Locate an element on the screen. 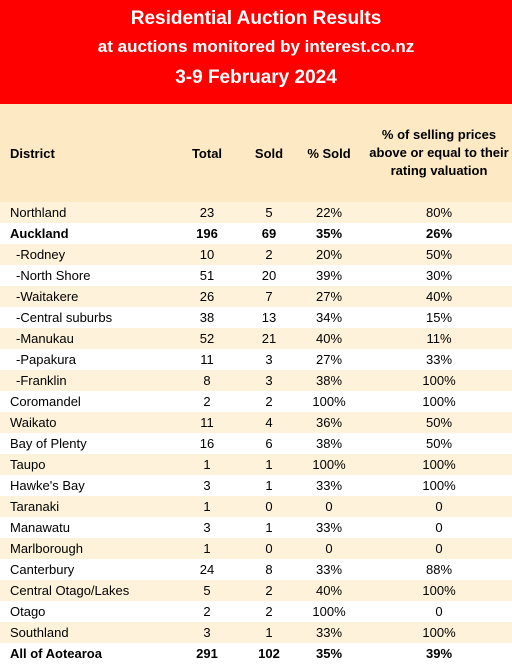 Image resolution: width=512 pixels, height=668 pixels. cell-pct-above-rv: 40% is located at coordinates (439, 296).